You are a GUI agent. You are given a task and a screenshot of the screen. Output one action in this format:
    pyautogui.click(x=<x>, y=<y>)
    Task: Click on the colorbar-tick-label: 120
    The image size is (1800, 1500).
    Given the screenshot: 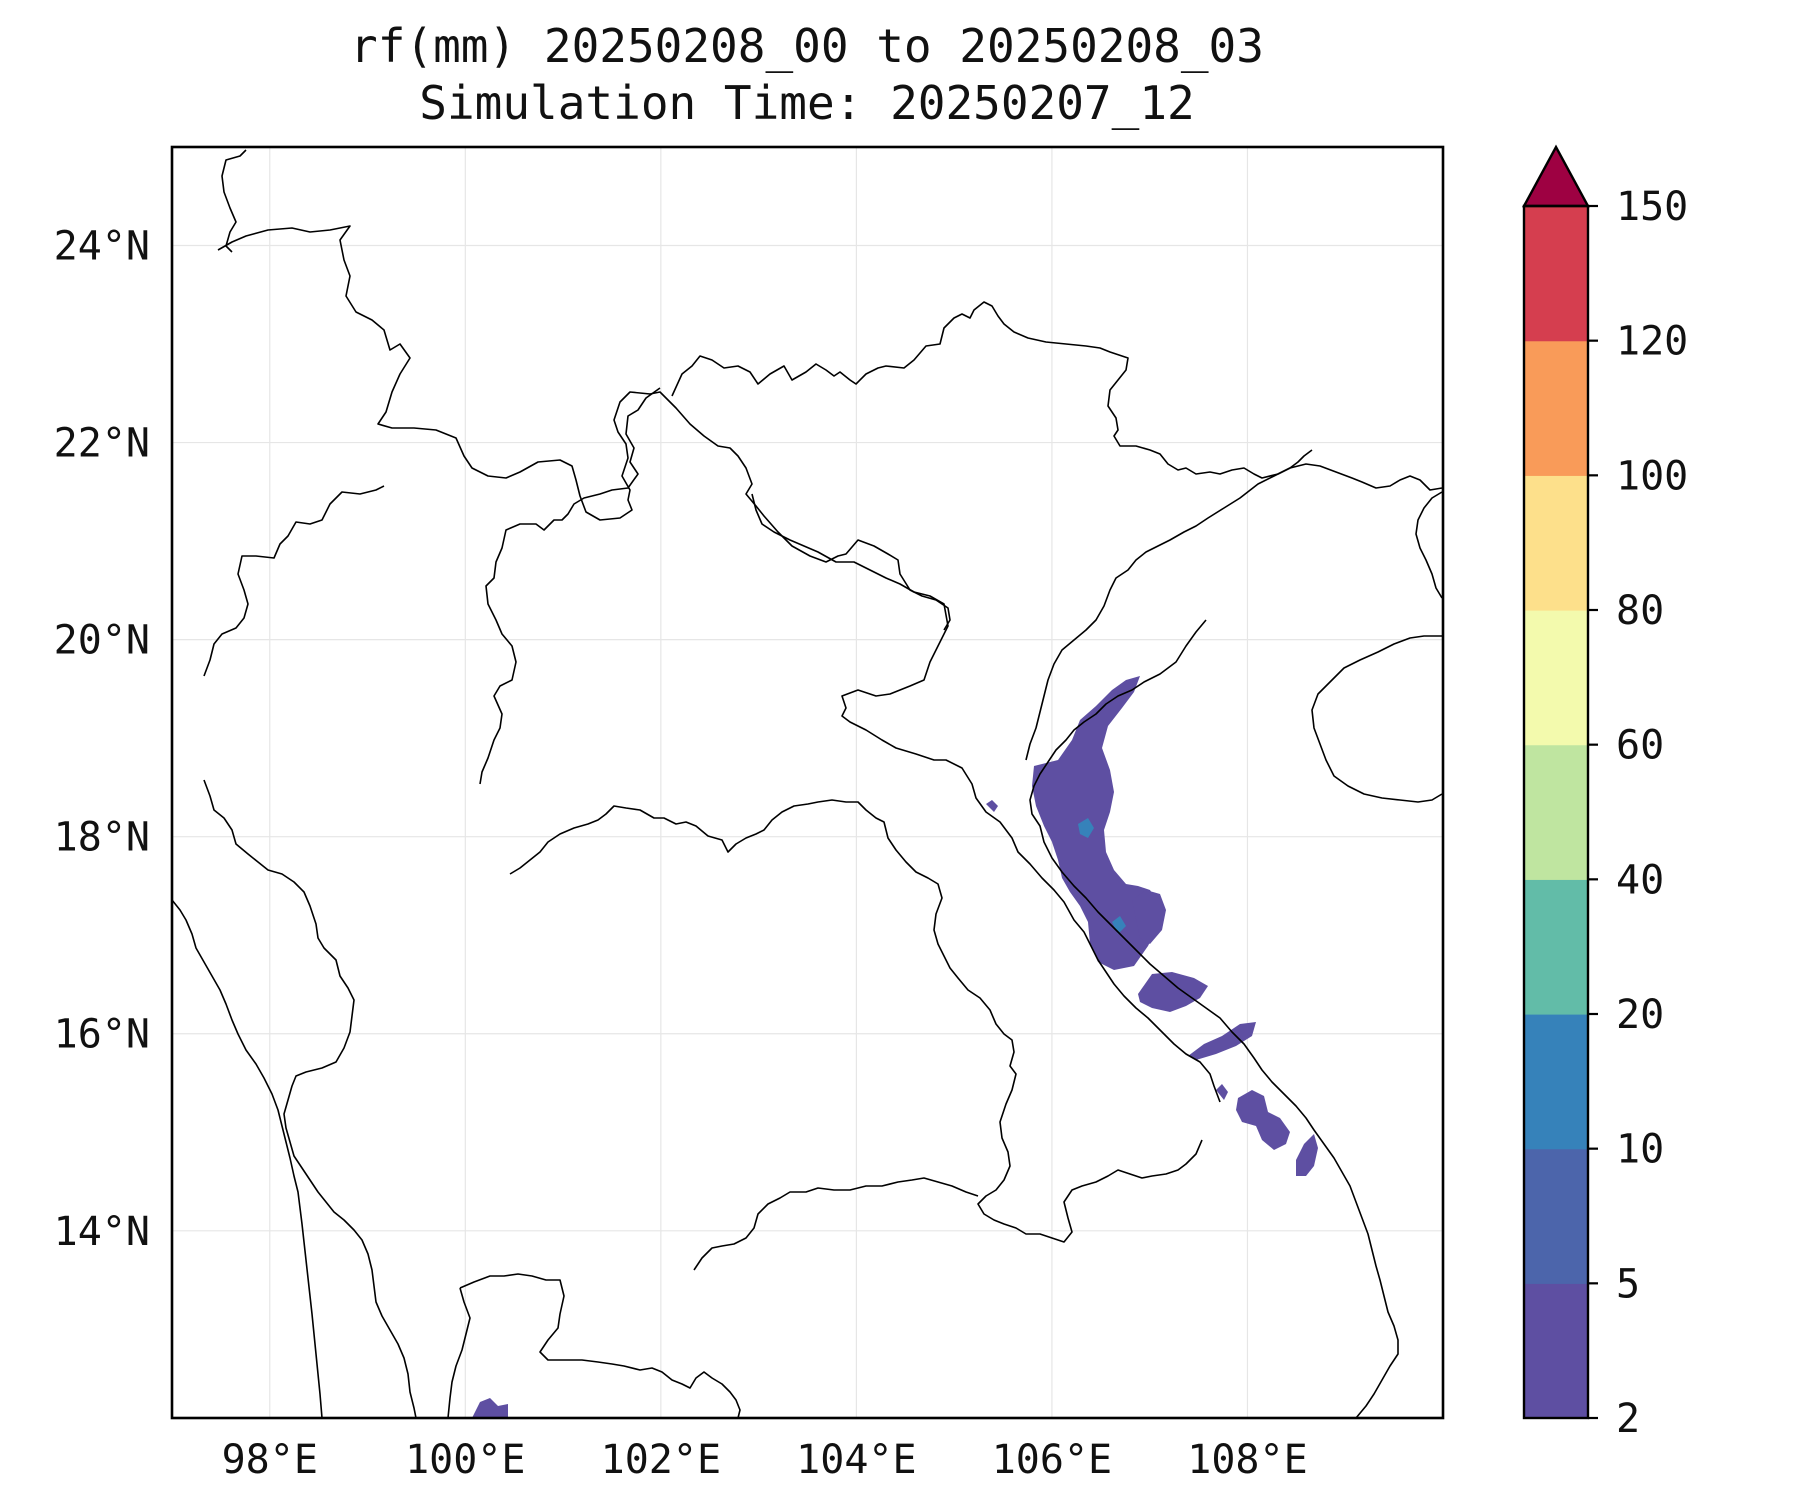 What is the action you would take?
    pyautogui.click(x=1652, y=342)
    